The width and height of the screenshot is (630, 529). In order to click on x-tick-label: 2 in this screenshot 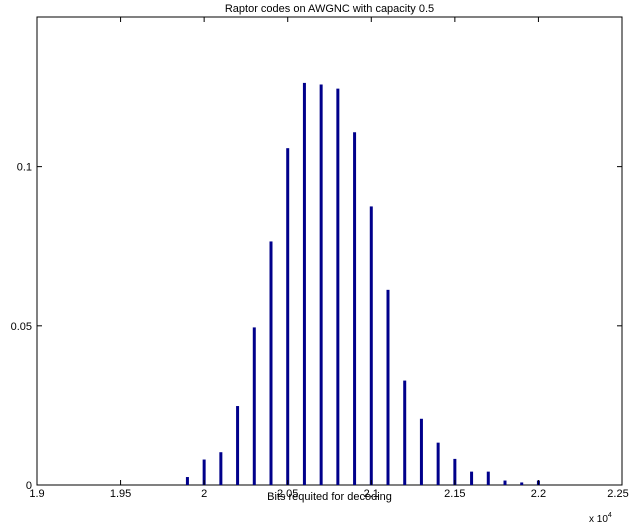, I will do `click(204, 494)`.